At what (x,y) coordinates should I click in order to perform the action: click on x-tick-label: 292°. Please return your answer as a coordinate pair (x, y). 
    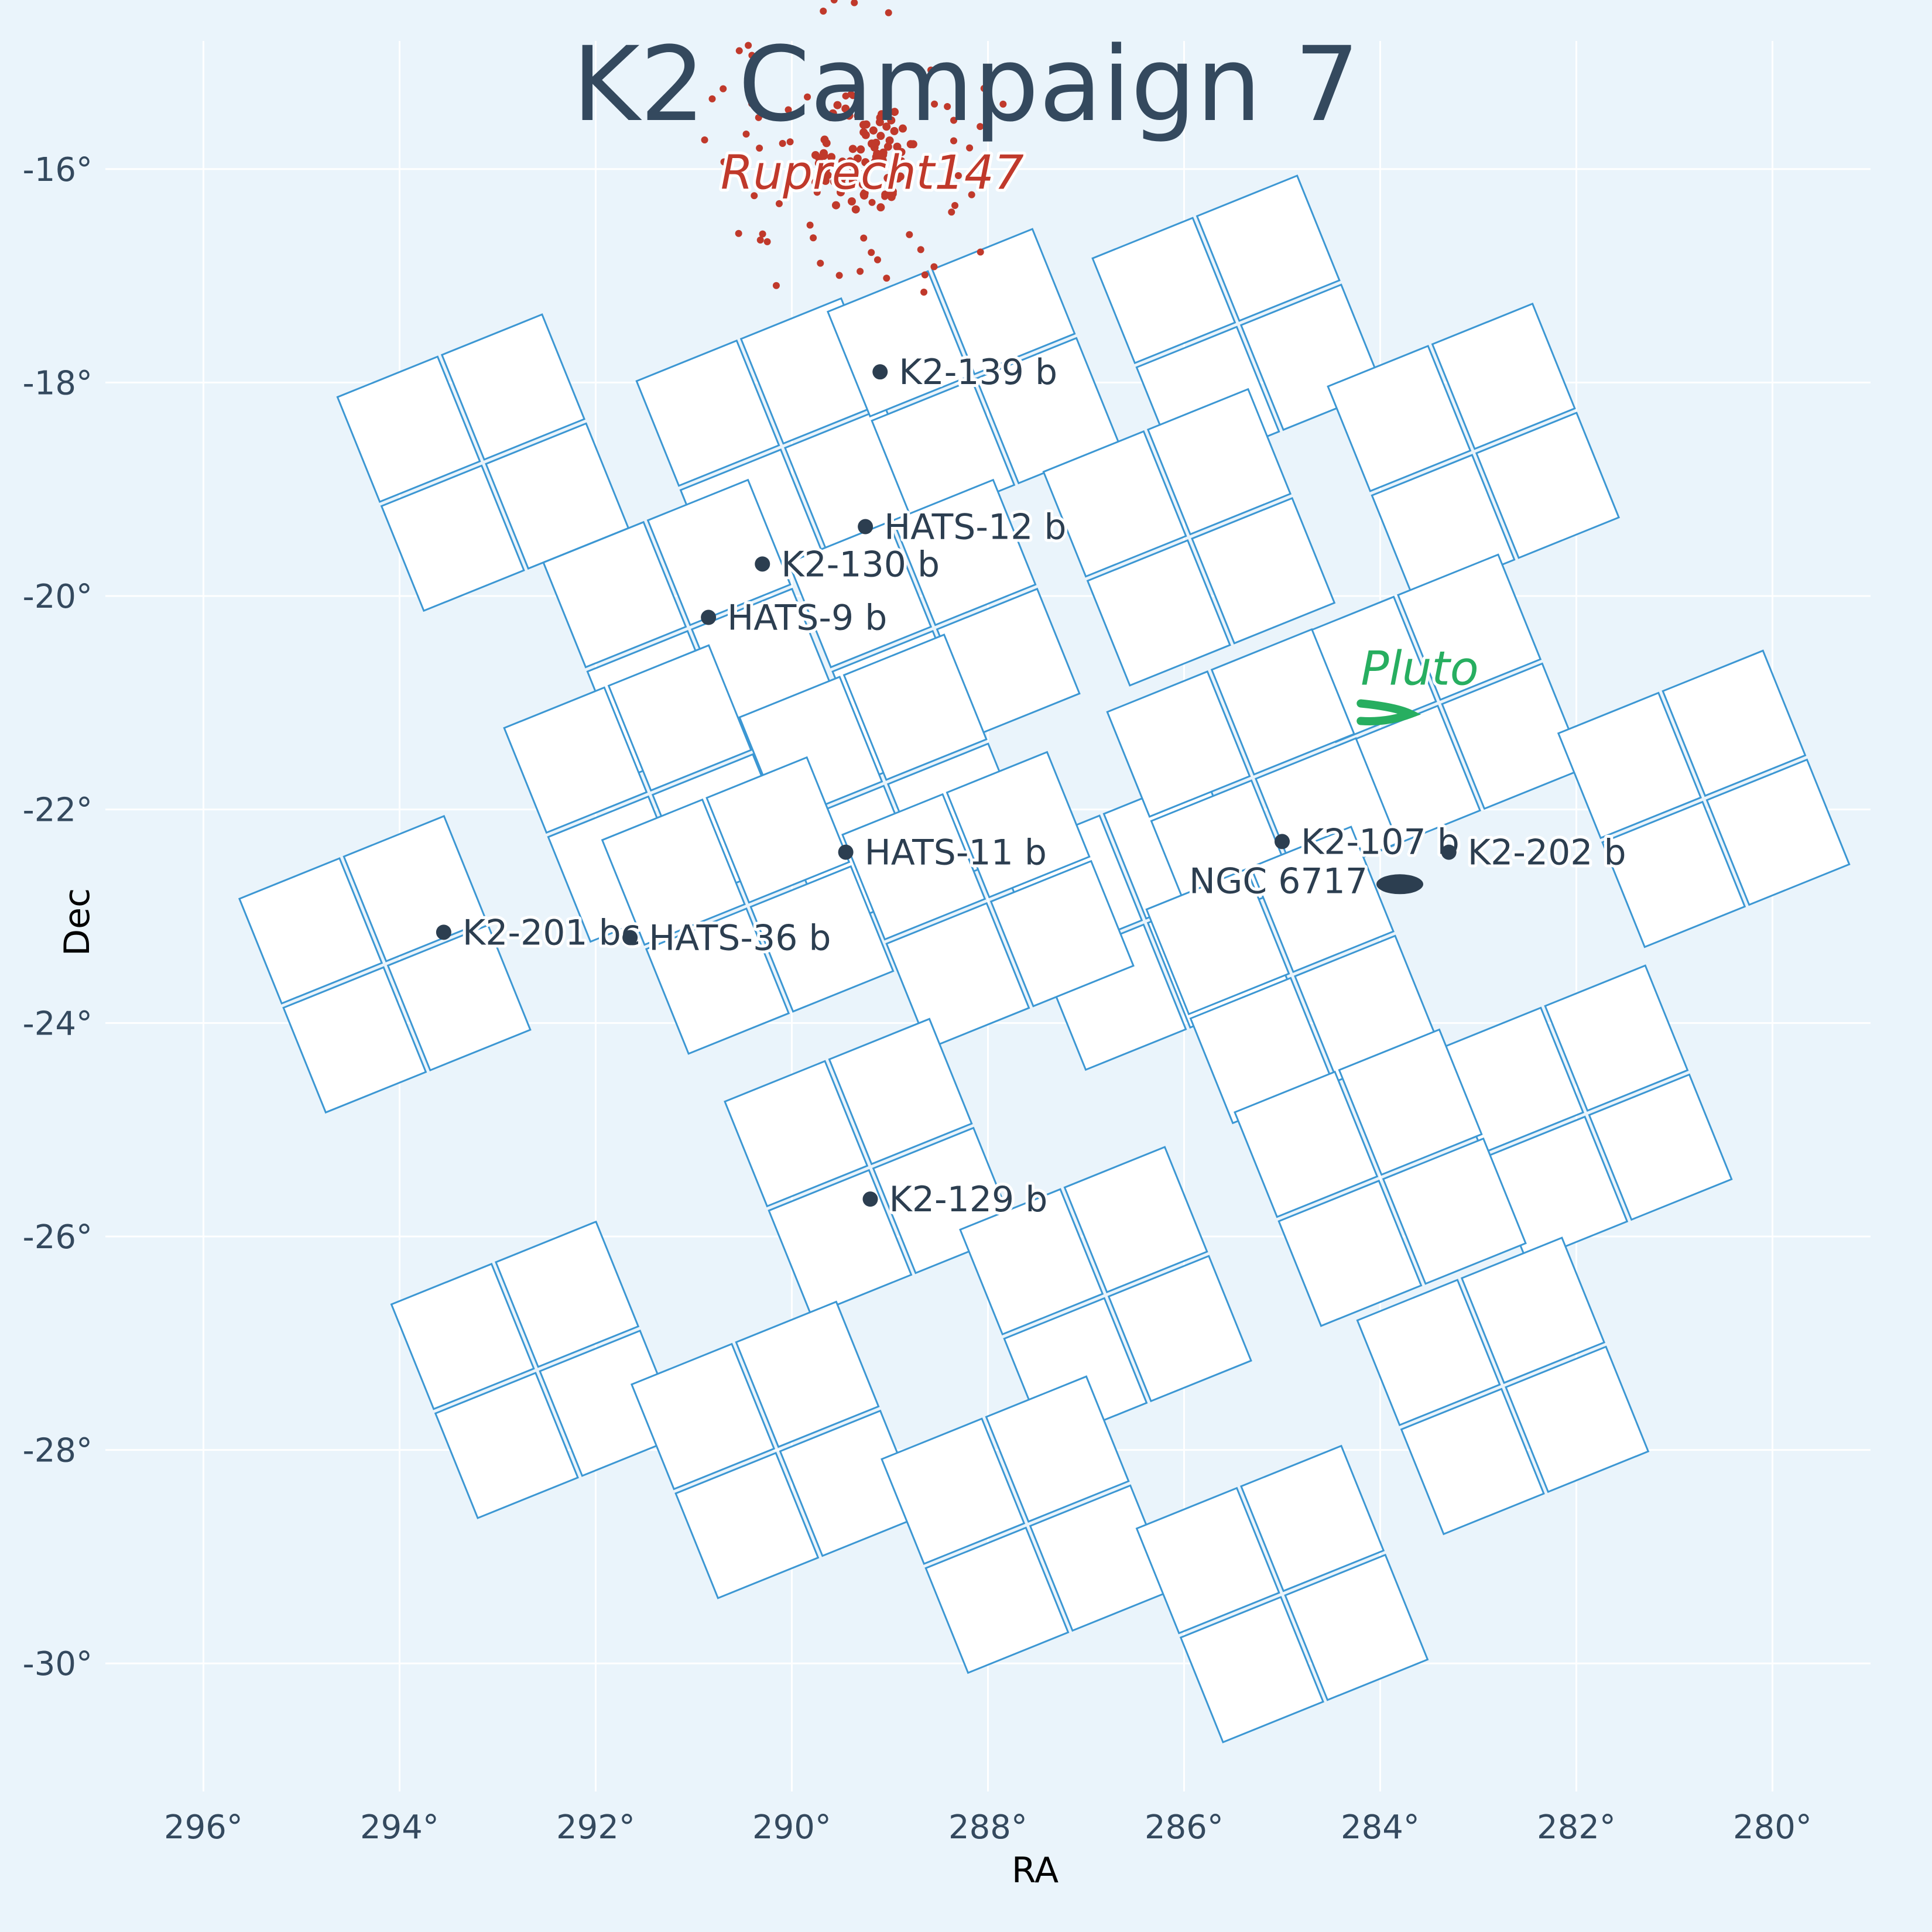
    Looking at the image, I should click on (595, 1827).